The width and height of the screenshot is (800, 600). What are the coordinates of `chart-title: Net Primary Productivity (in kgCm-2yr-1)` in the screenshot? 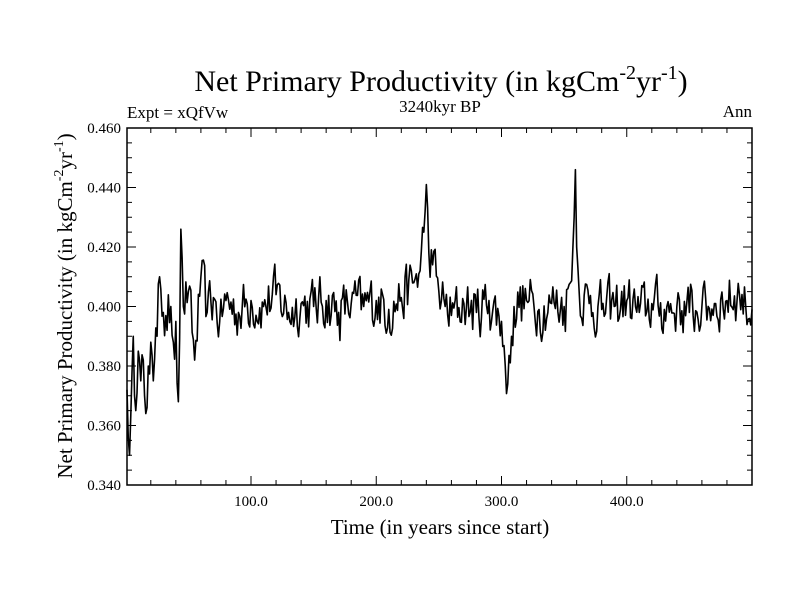 It's located at (440, 80).